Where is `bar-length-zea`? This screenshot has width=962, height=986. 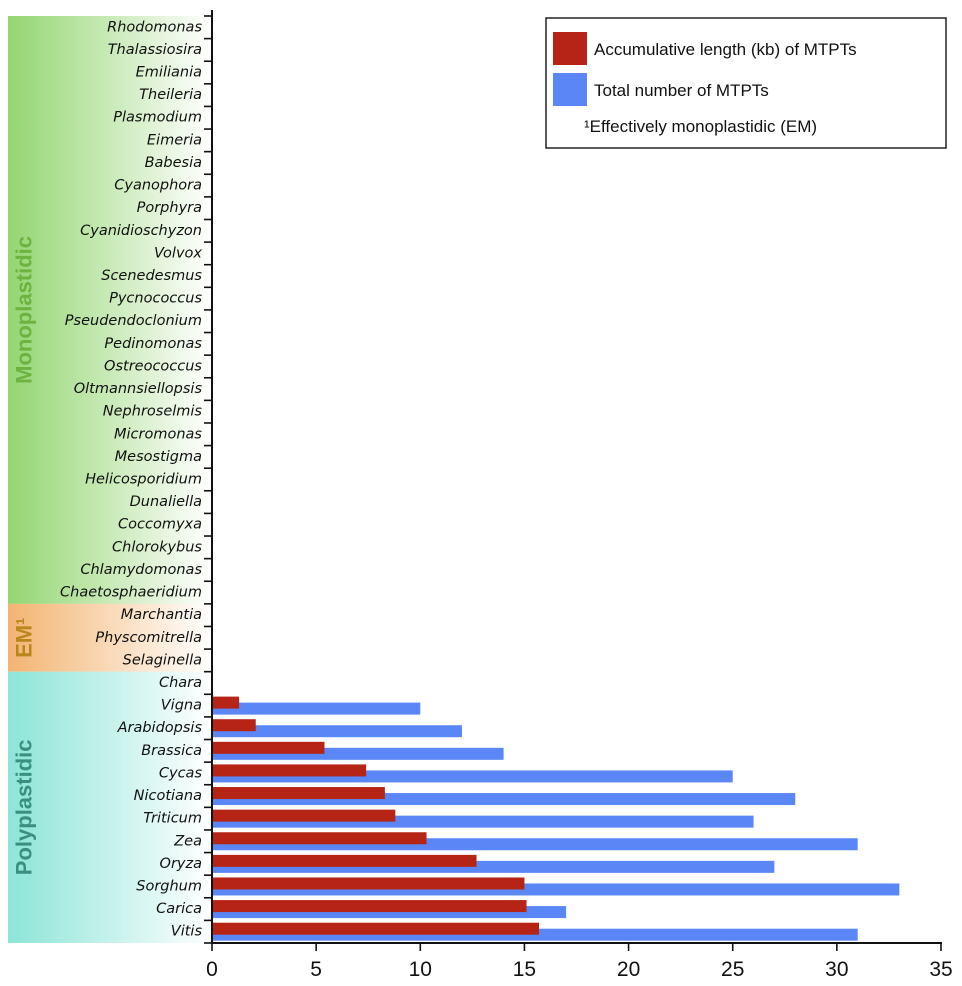 bar-length-zea is located at coordinates (319, 838).